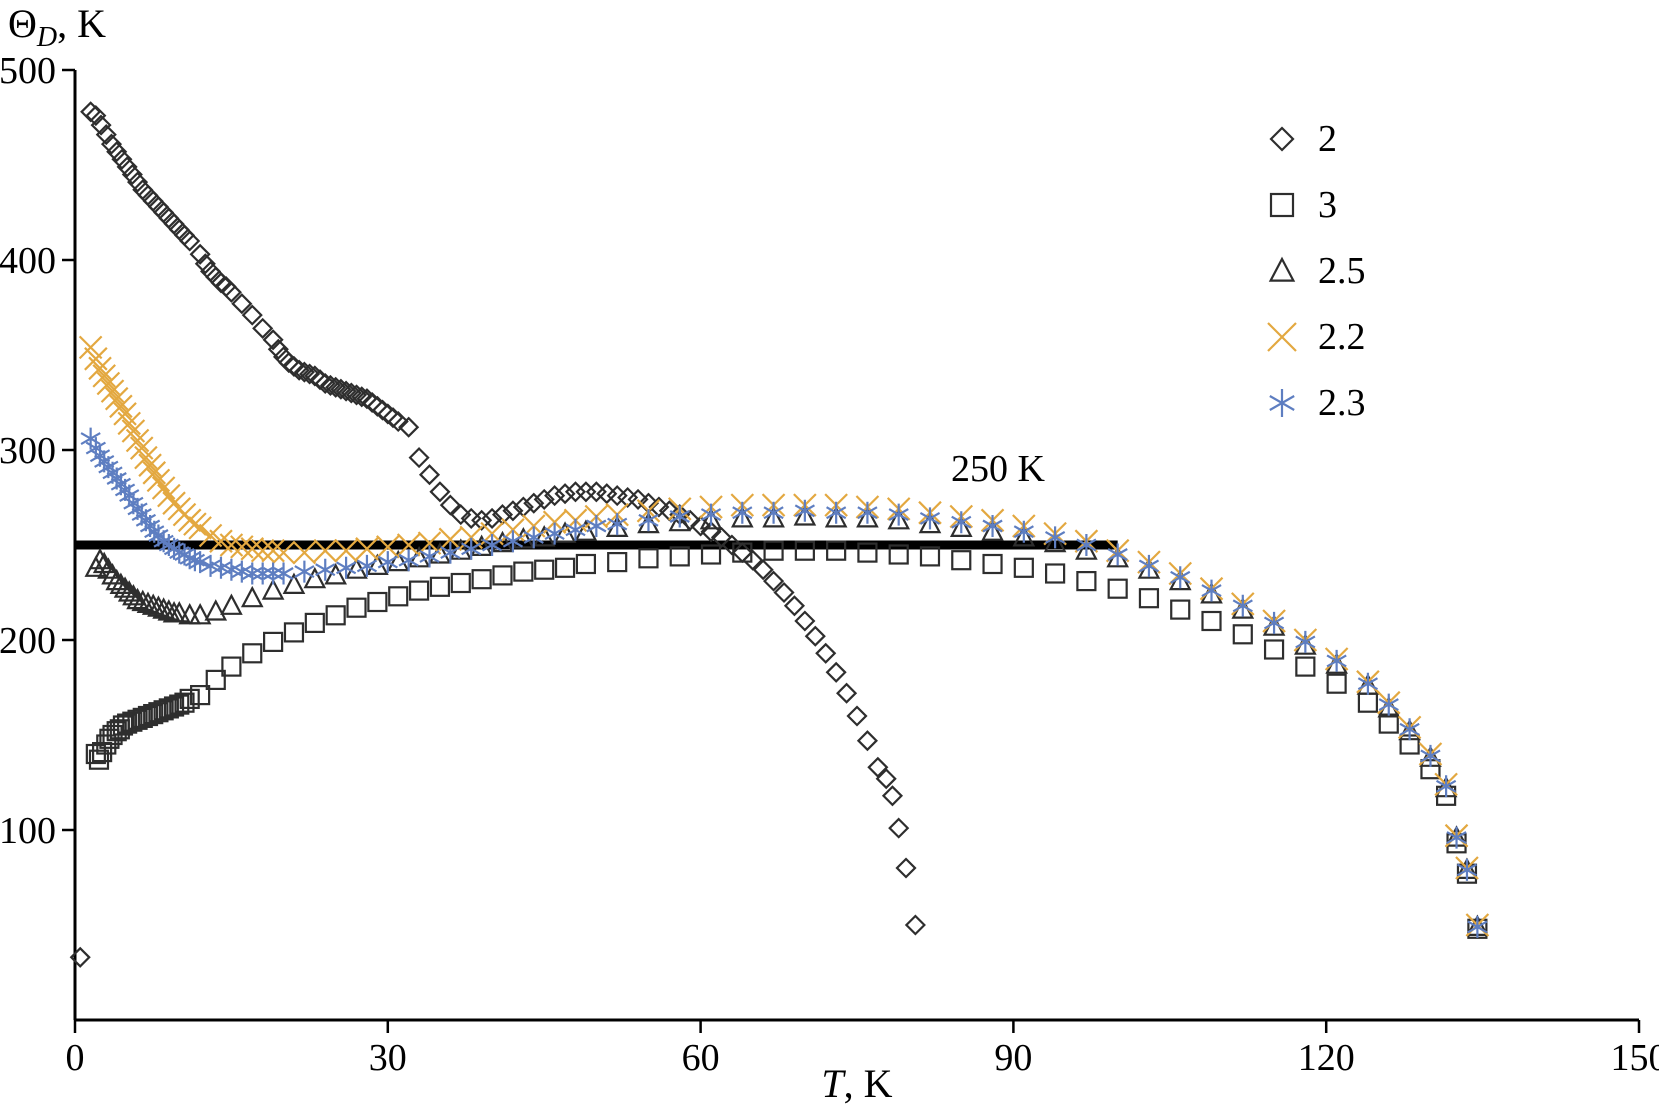  Describe the element at coordinates (28, 261) in the screenshot. I see `y-tick-label: 400` at that location.